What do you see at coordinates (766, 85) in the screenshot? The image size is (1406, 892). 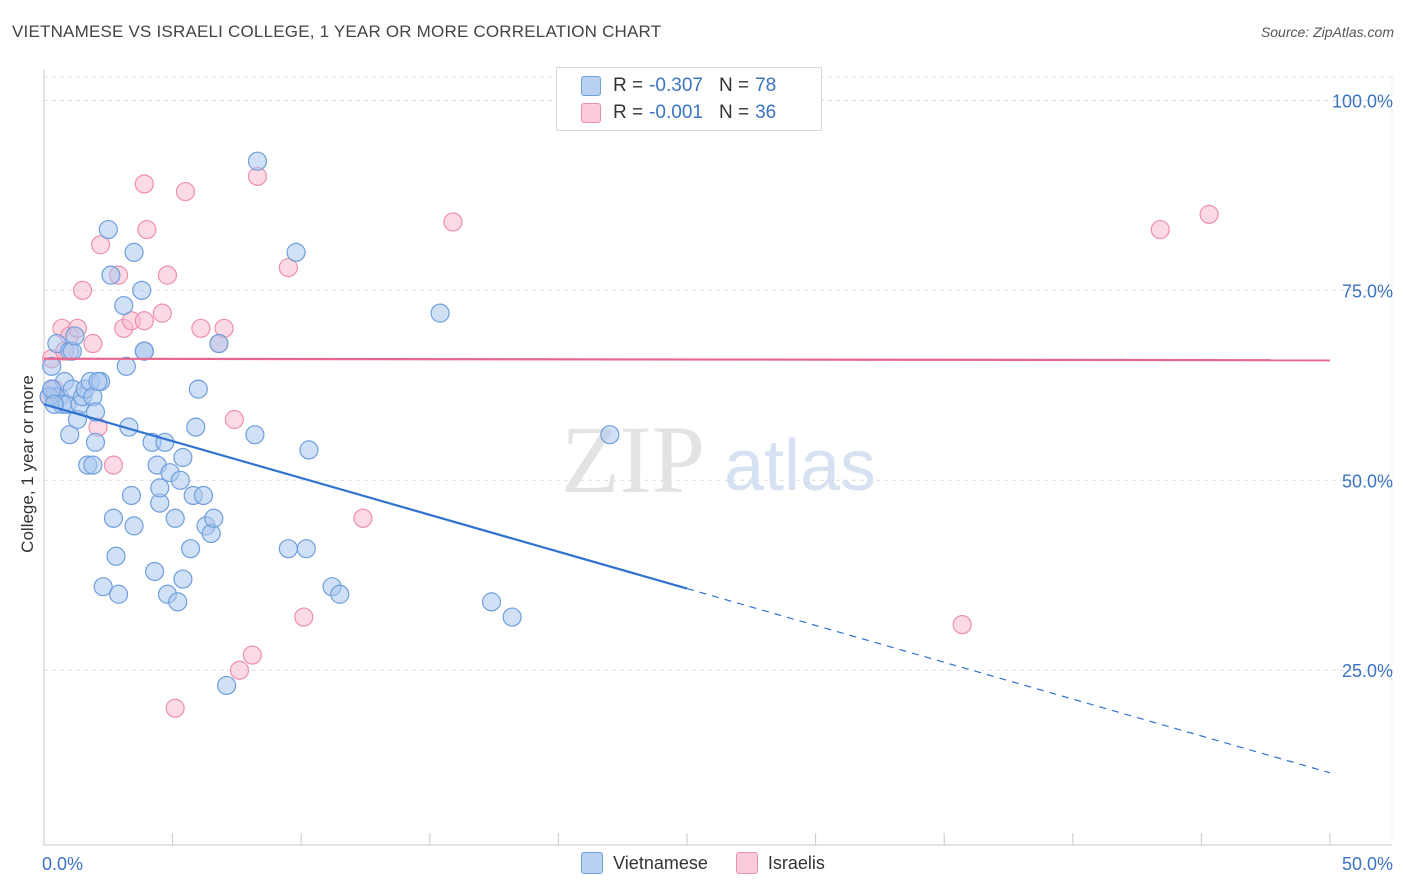 I see `legend-n-value: 78` at bounding box center [766, 85].